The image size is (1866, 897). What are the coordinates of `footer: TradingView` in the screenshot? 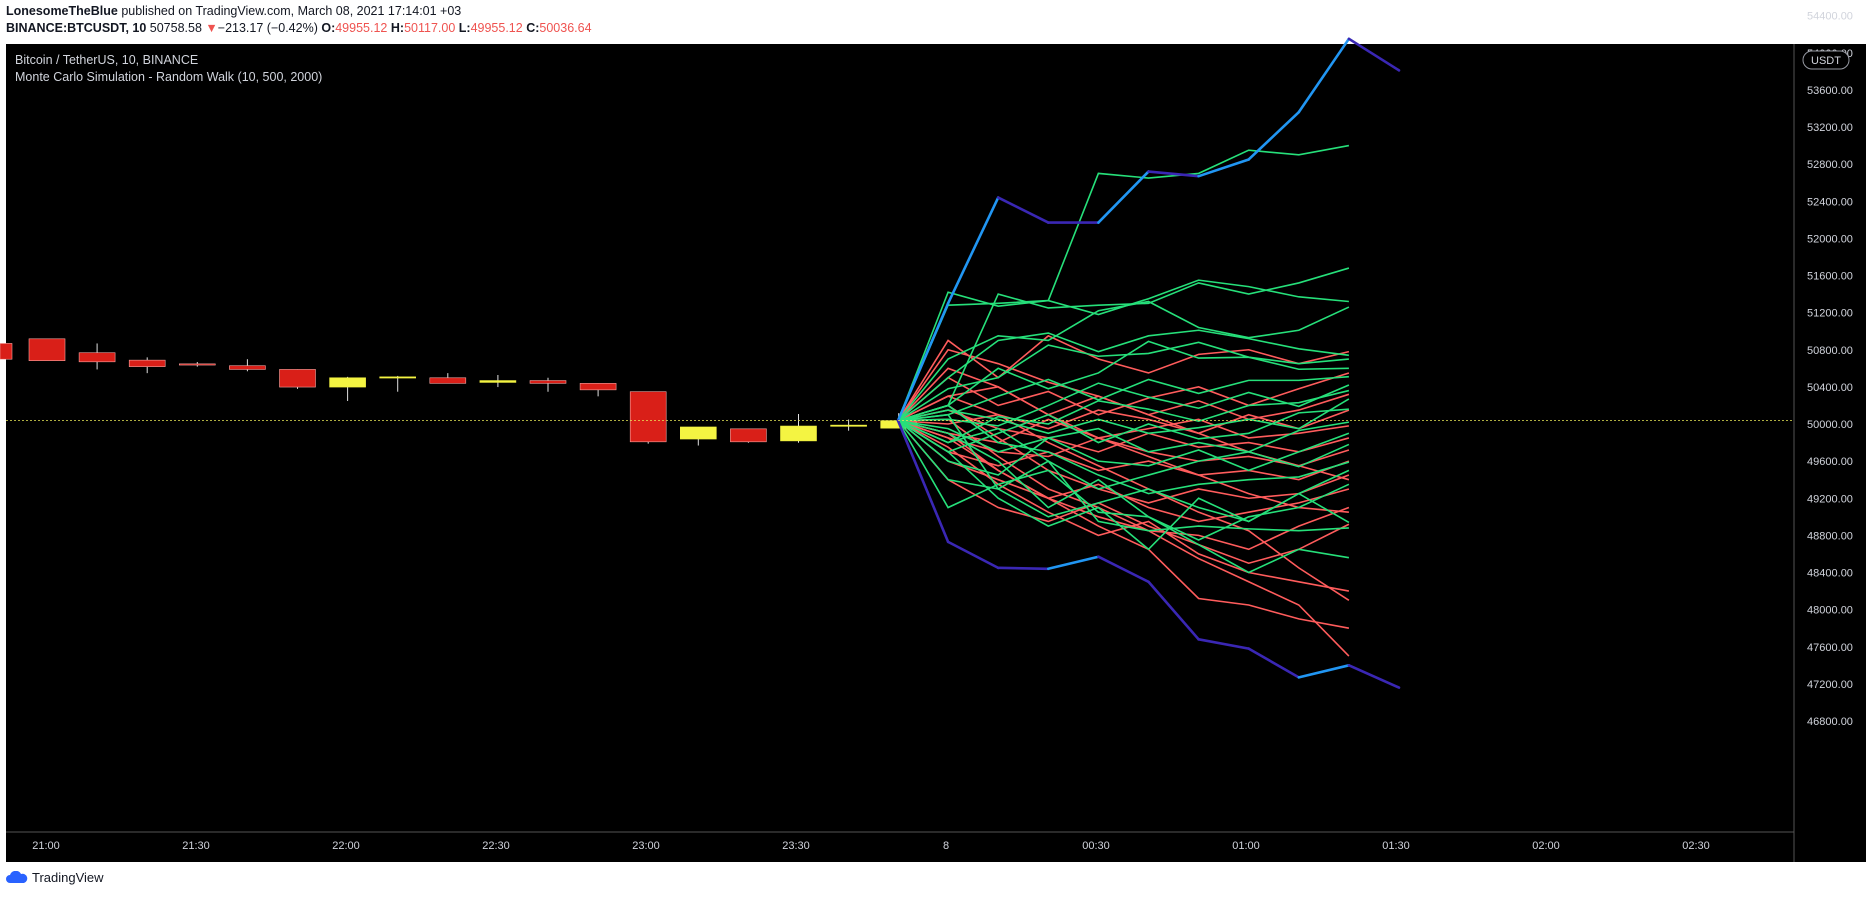 It's located at (55, 877).